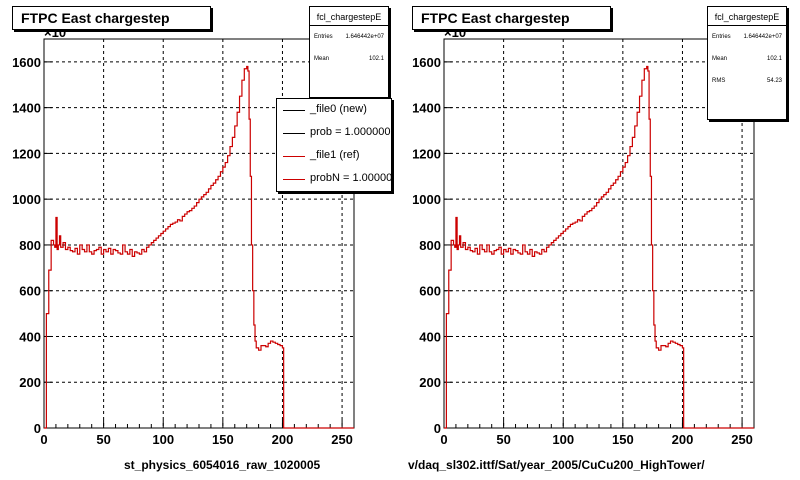 The image size is (800, 480). Describe the element at coordinates (719, 81) in the screenshot. I see `stats-key: RMS` at that location.